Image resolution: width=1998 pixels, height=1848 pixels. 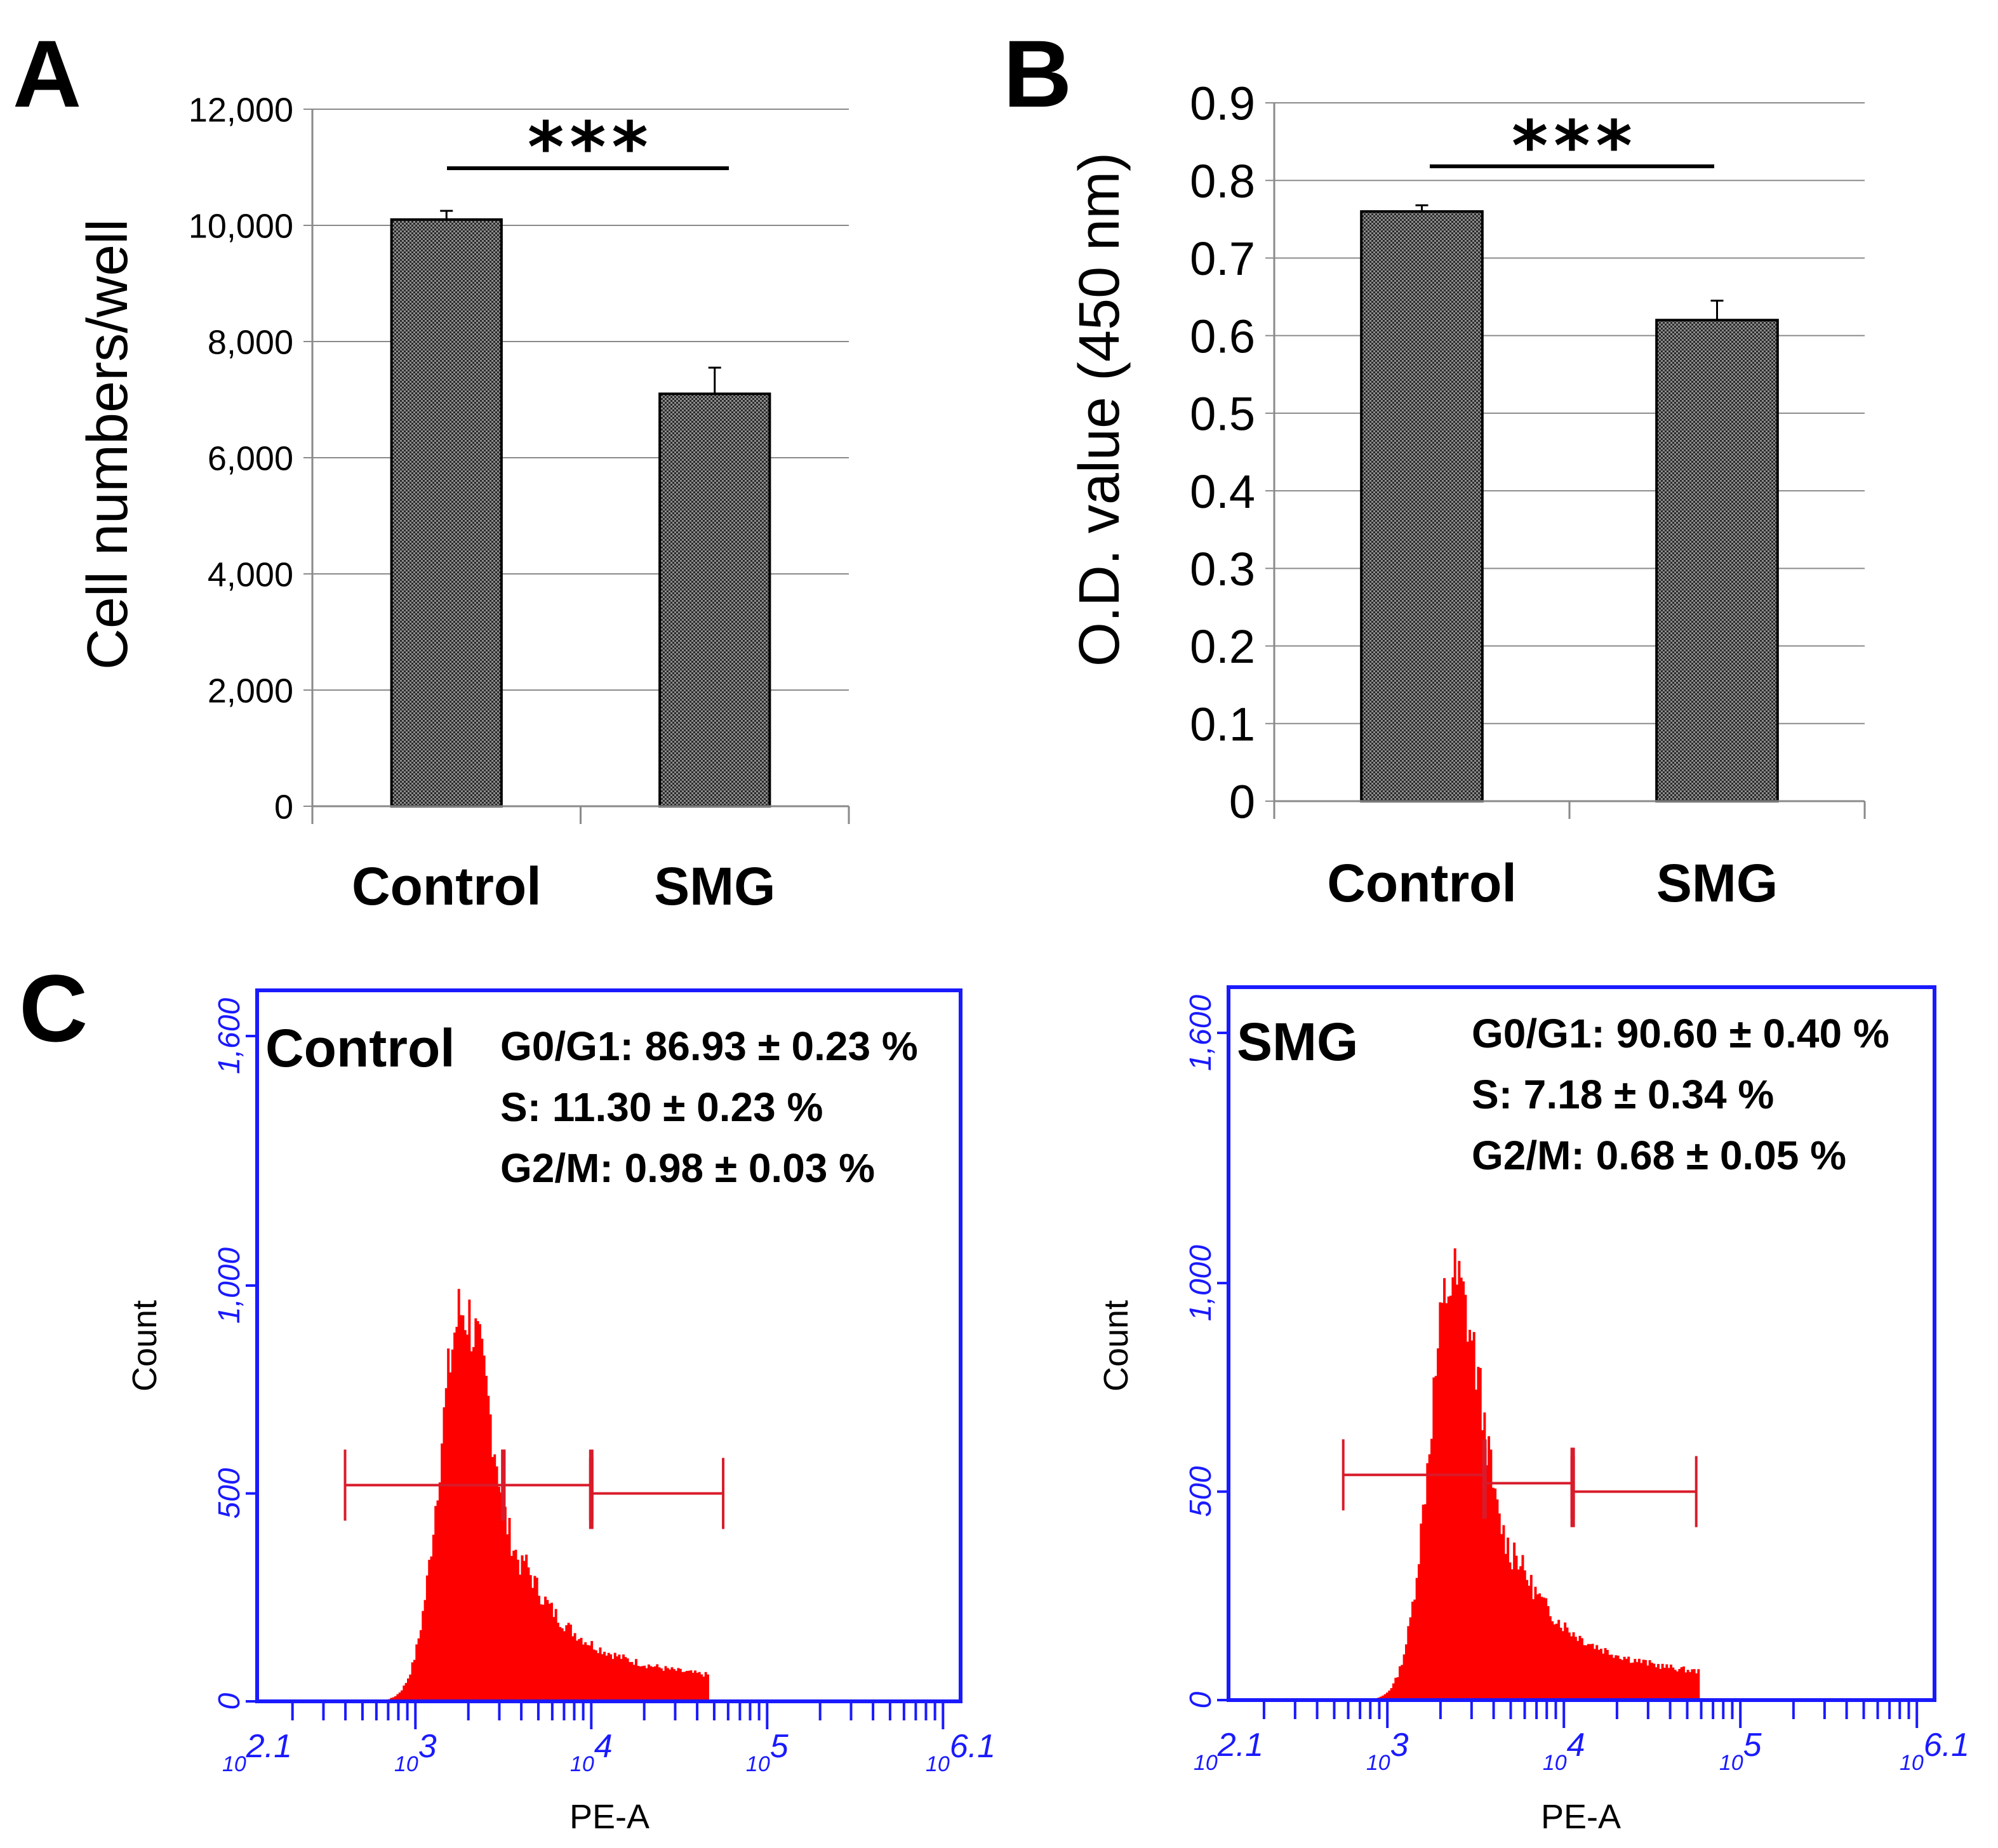 I want to click on y-tick-label: 500, so click(x=230, y=1494).